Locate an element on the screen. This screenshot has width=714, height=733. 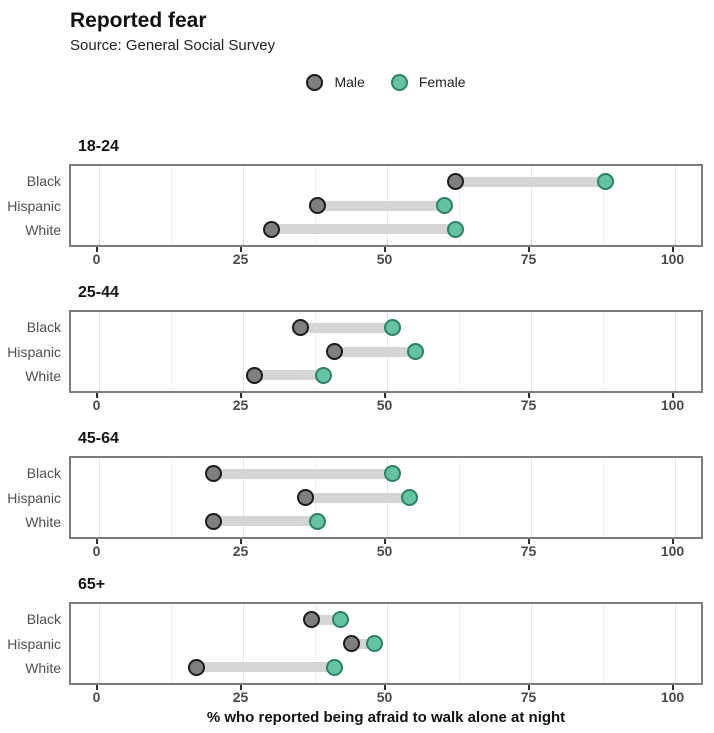
axis-tick-label: 50 is located at coordinates (384, 697).